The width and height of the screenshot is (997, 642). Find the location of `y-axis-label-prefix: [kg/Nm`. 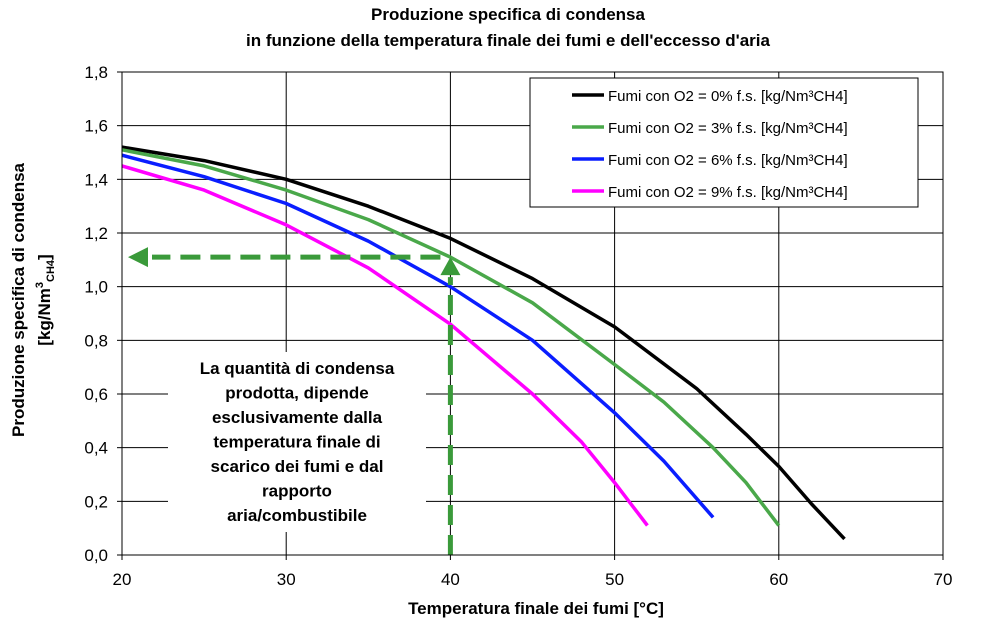

y-axis-label-prefix: [kg/Nm is located at coordinates (44, 317).